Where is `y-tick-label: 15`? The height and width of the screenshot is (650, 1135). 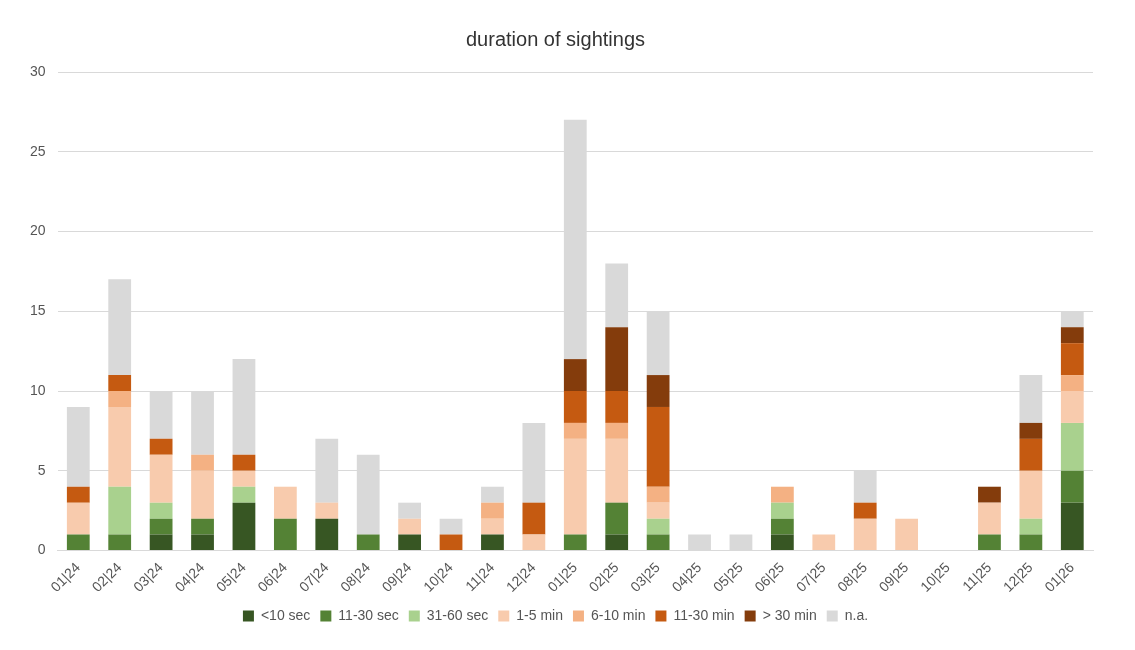 y-tick-label: 15 is located at coordinates (37, 310).